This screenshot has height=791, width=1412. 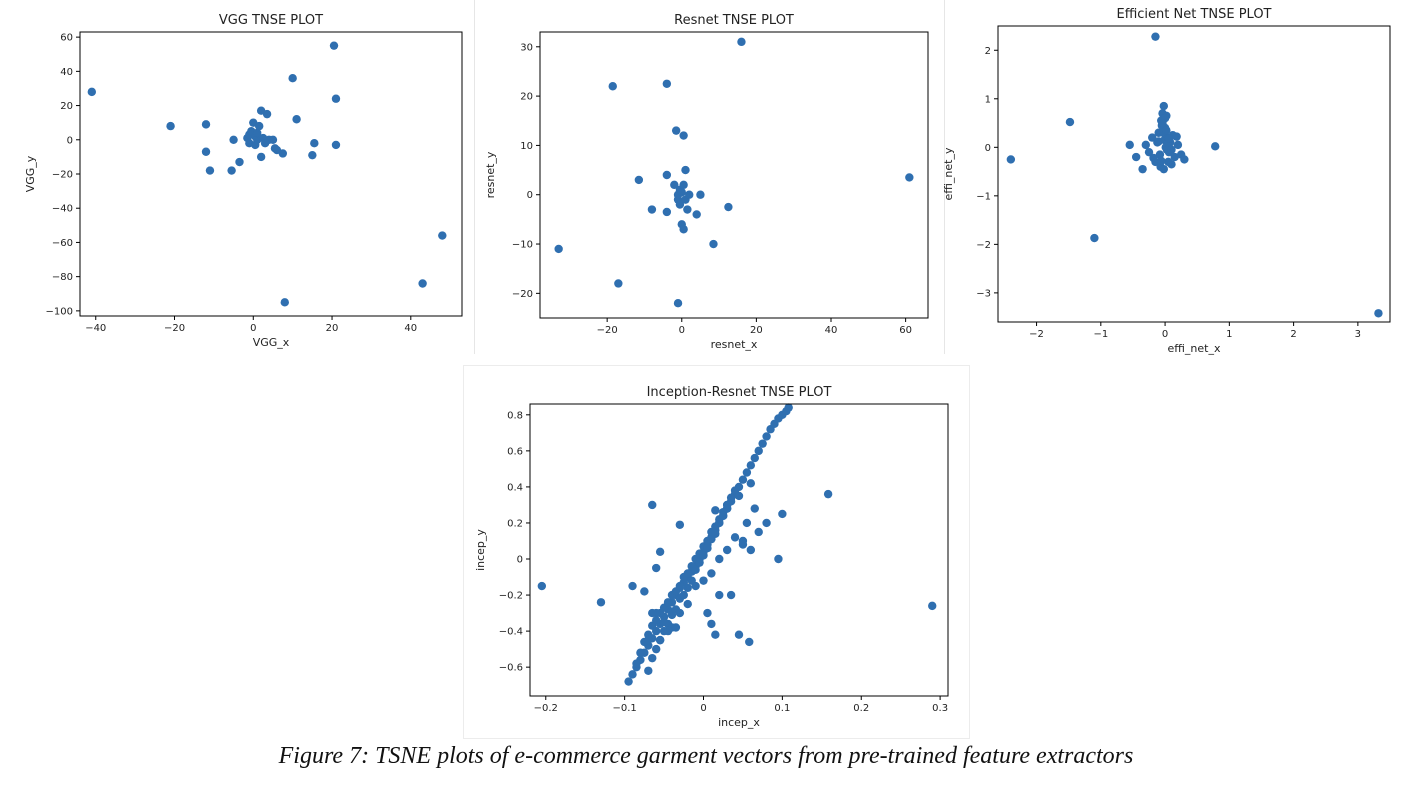 I want to click on y-tick-label: −3, so click(x=983, y=293).